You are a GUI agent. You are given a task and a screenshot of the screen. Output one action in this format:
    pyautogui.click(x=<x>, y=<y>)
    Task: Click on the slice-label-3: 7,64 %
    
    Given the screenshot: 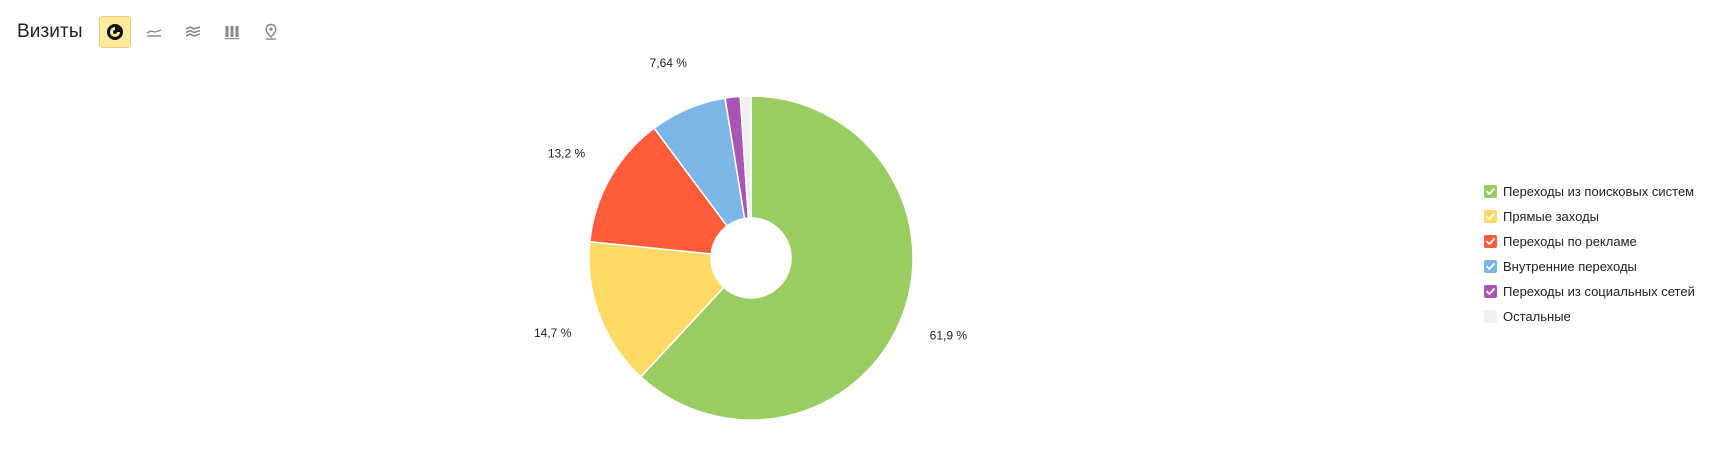 What is the action you would take?
    pyautogui.click(x=669, y=63)
    